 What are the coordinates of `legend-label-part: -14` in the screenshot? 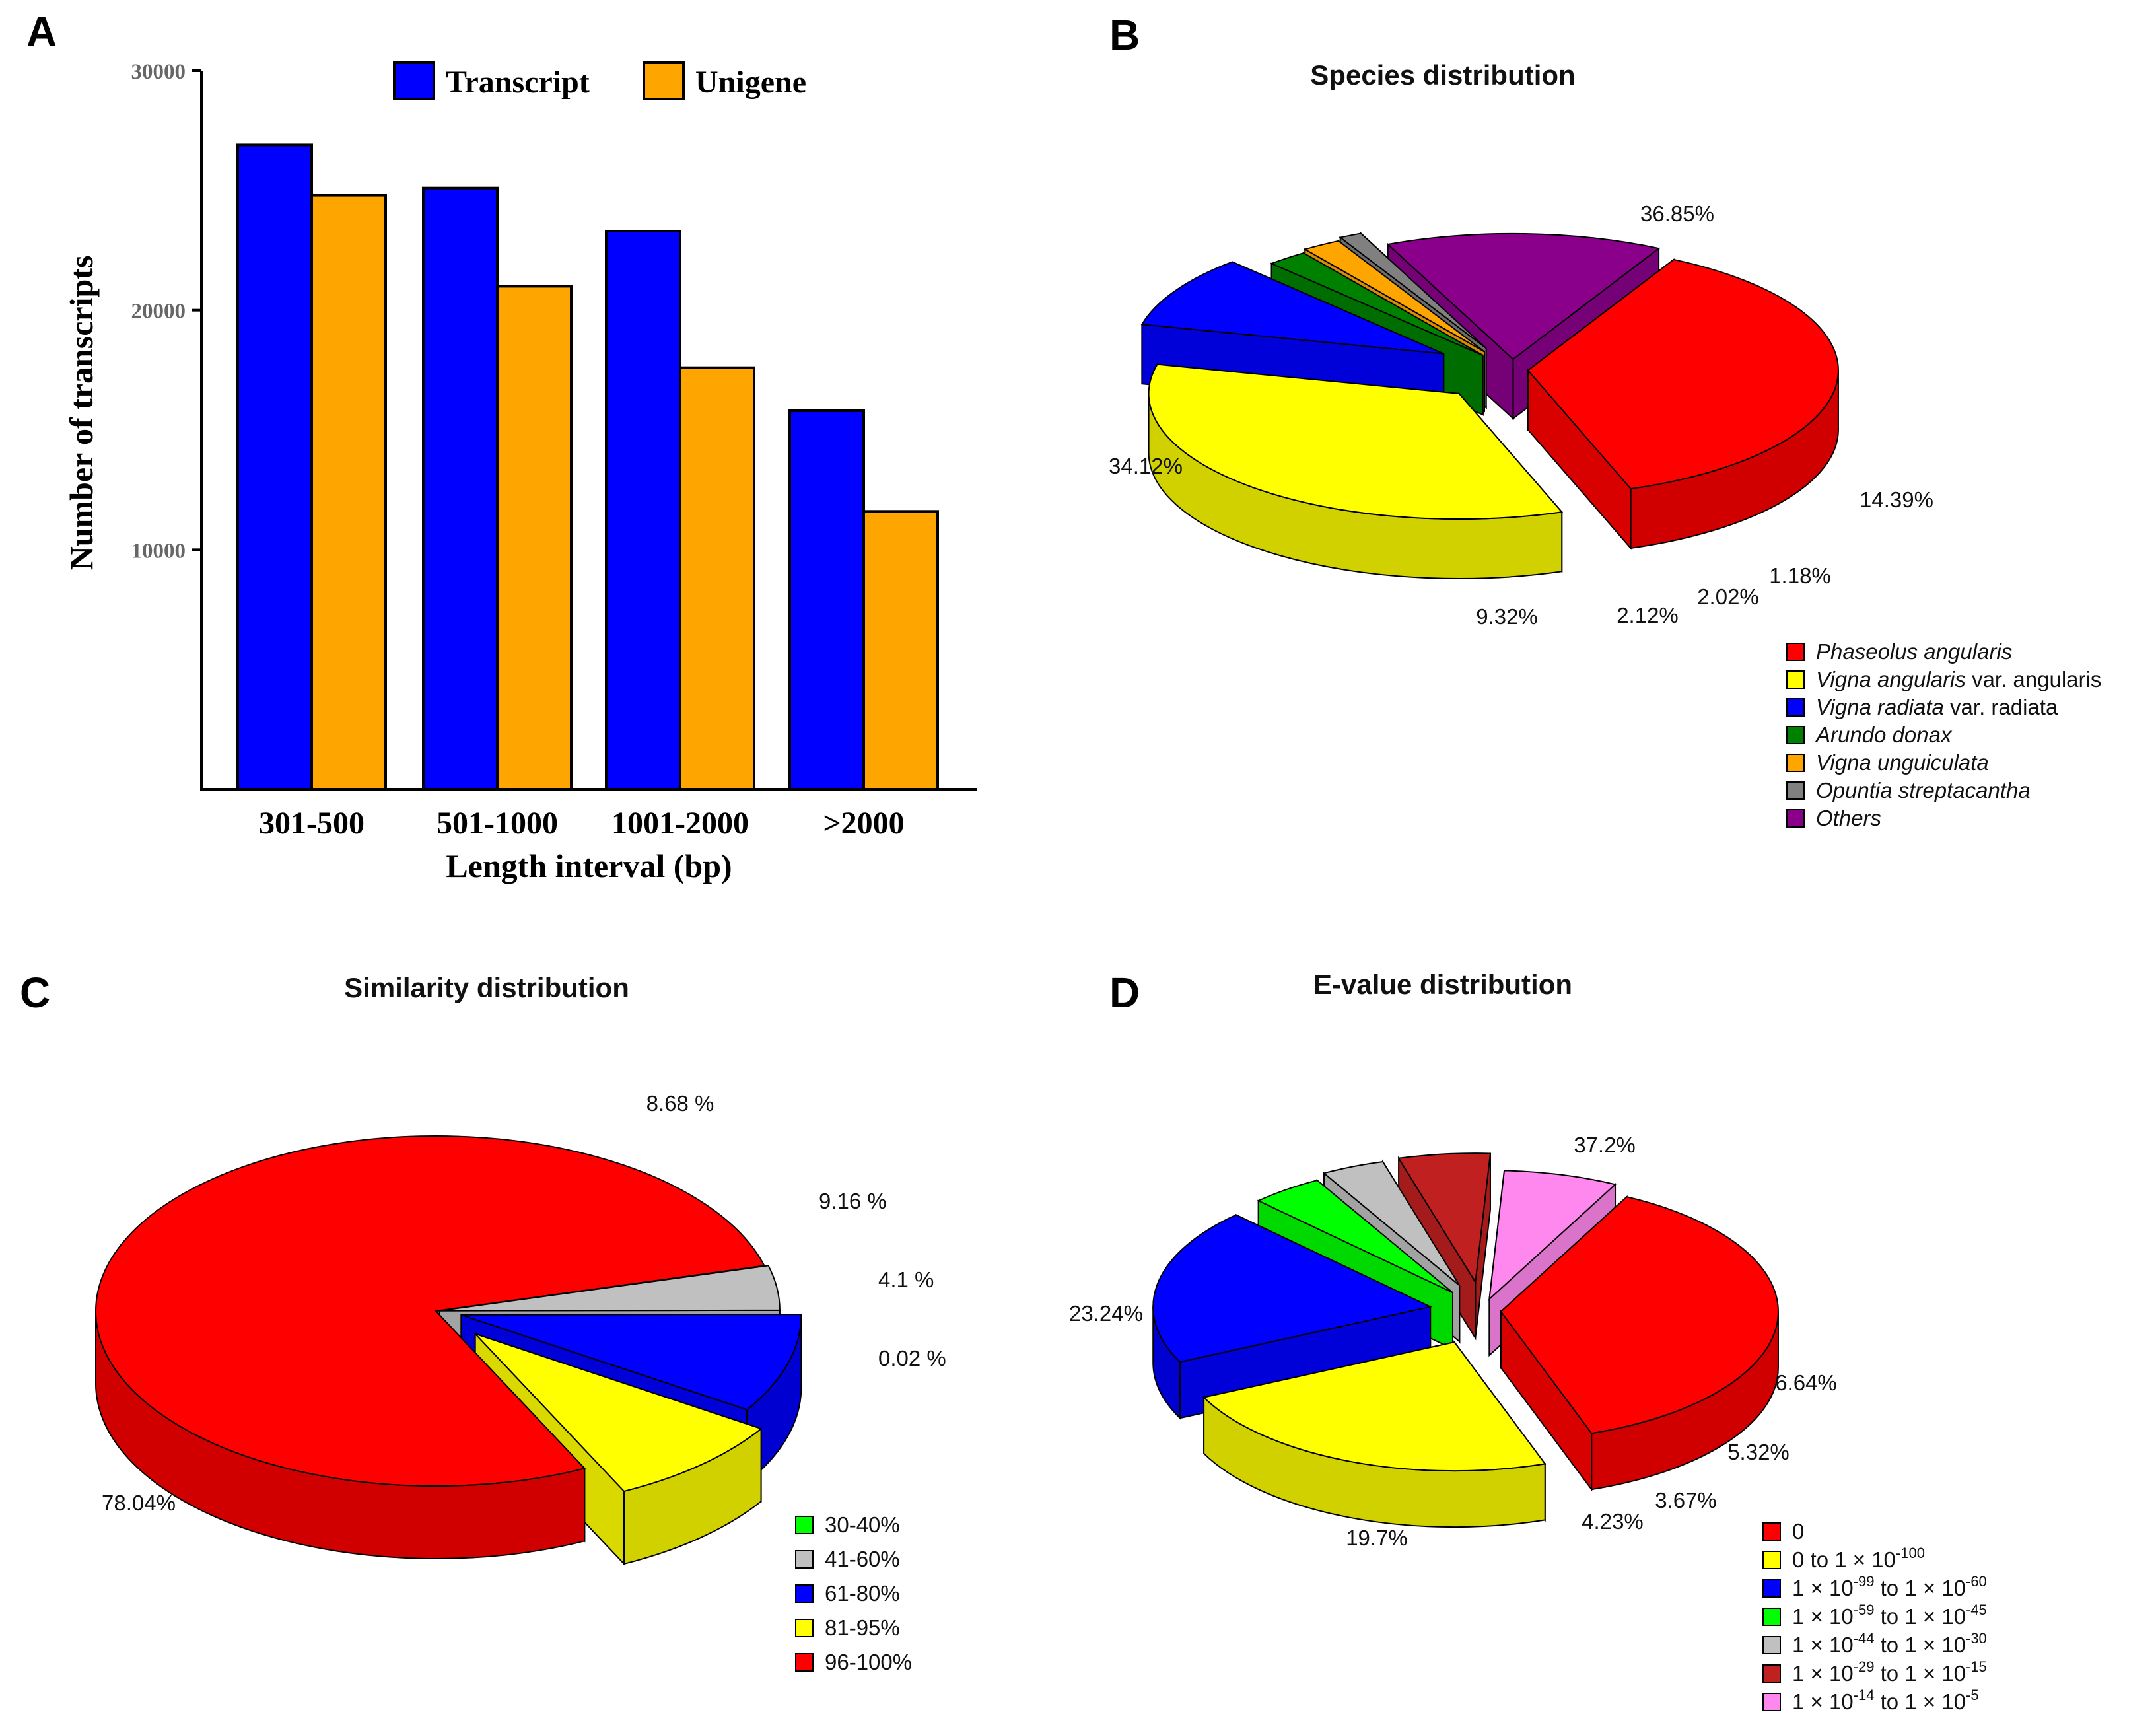 It's located at (1864, 1695).